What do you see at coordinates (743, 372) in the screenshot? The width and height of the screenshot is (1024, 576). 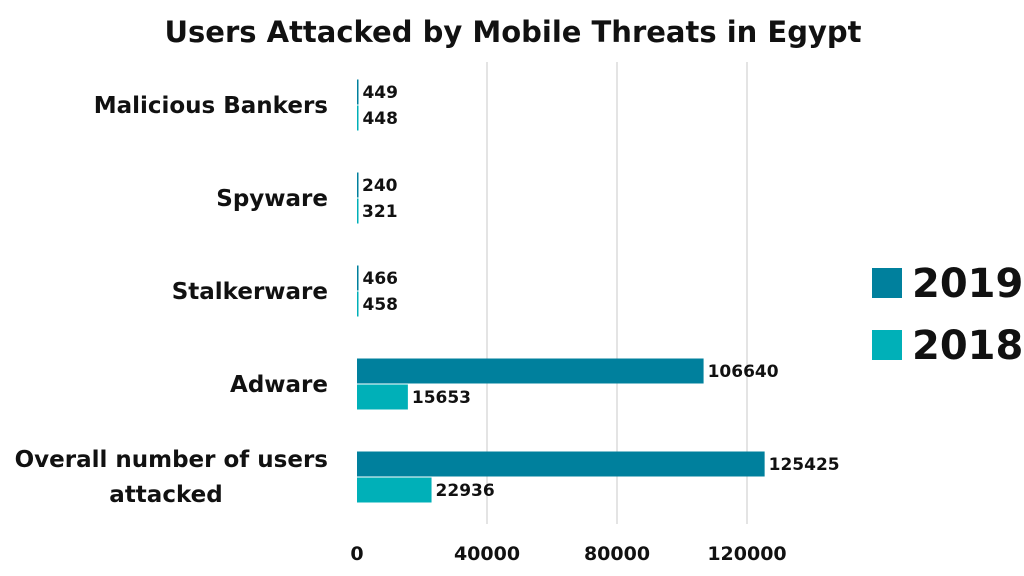 I see `data-label: 106640` at bounding box center [743, 372].